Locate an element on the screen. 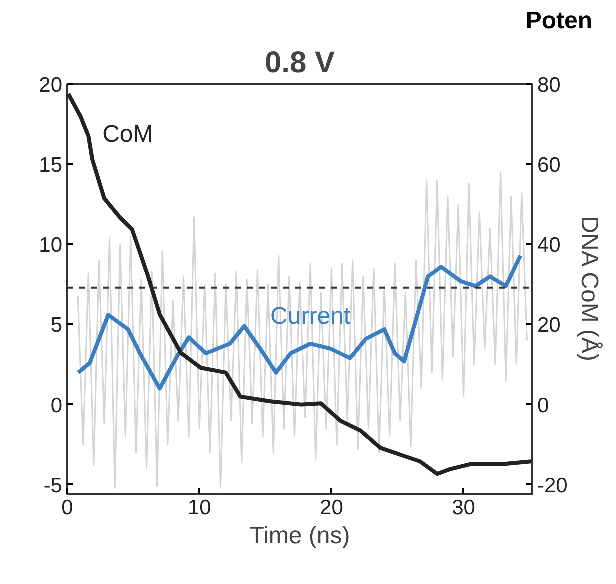 The image size is (616, 584). y2-tick-label: 20 is located at coordinates (549, 326).